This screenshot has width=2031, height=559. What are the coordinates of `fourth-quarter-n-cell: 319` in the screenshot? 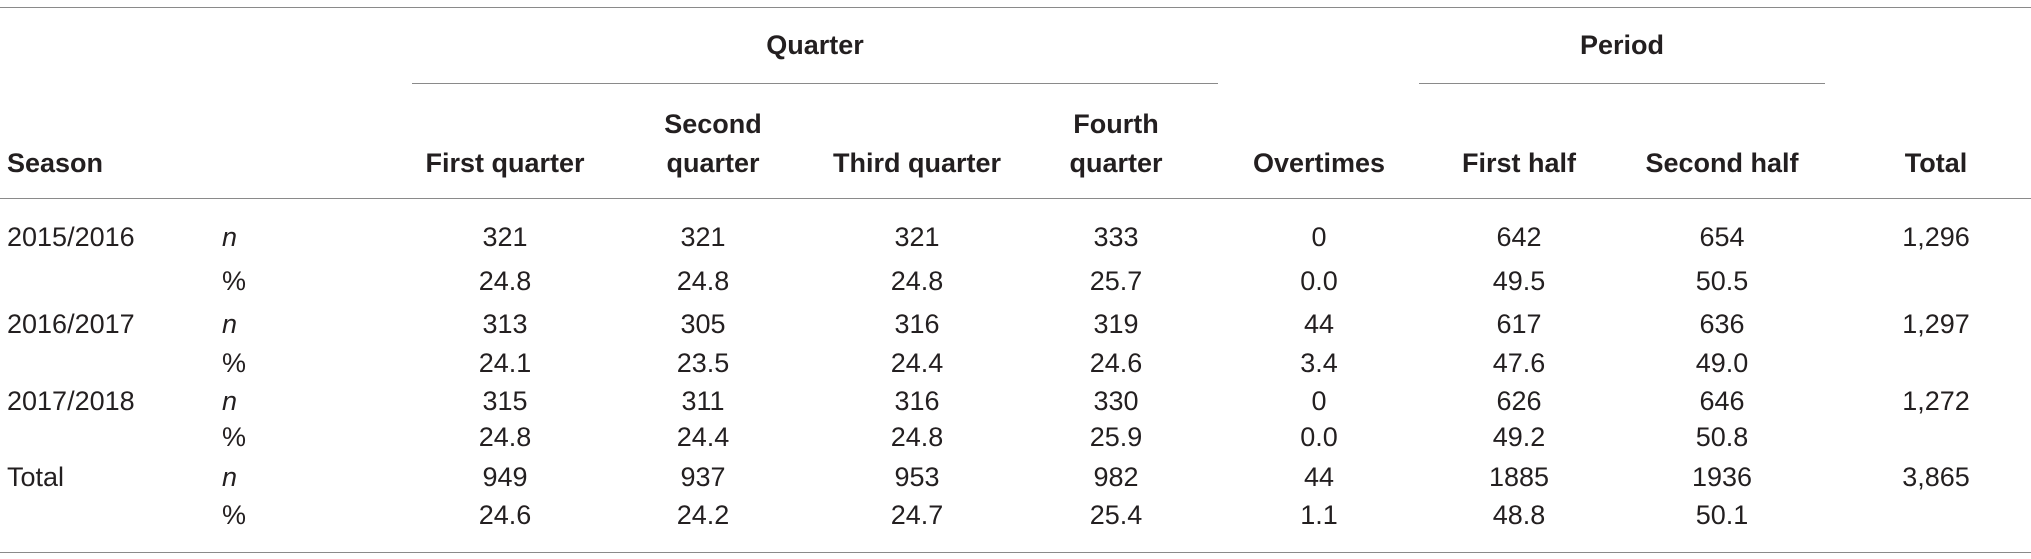 It's located at (1116, 324).